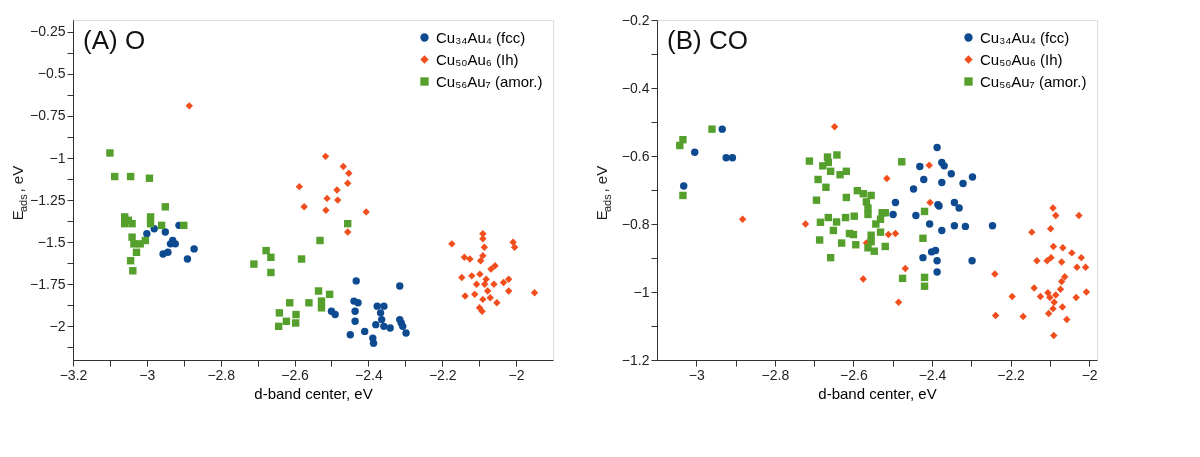  Describe the element at coordinates (48, 115) in the screenshot. I see `y-tick-label: −0.75` at that location.